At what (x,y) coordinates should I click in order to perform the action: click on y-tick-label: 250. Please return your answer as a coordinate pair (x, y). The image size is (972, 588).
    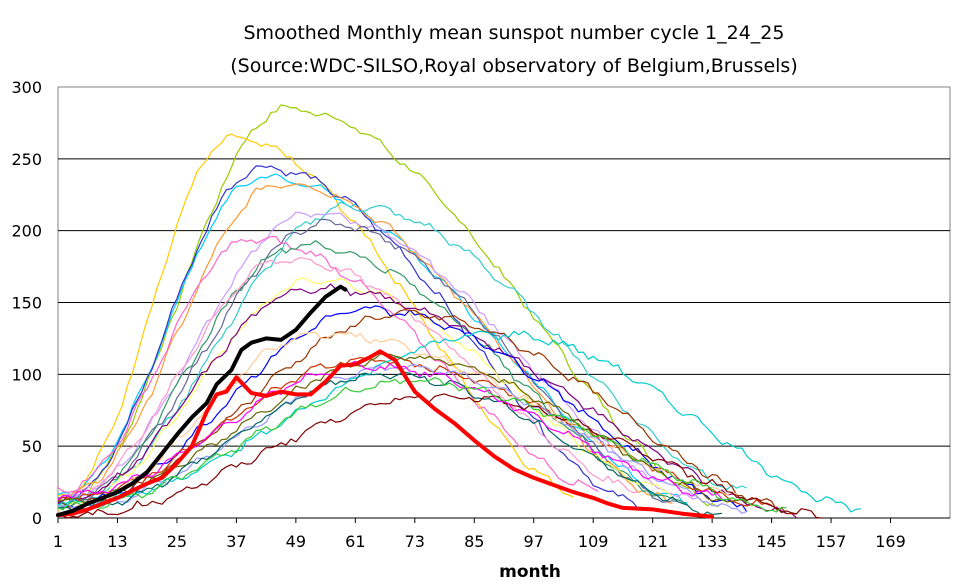
    Looking at the image, I should click on (26, 159).